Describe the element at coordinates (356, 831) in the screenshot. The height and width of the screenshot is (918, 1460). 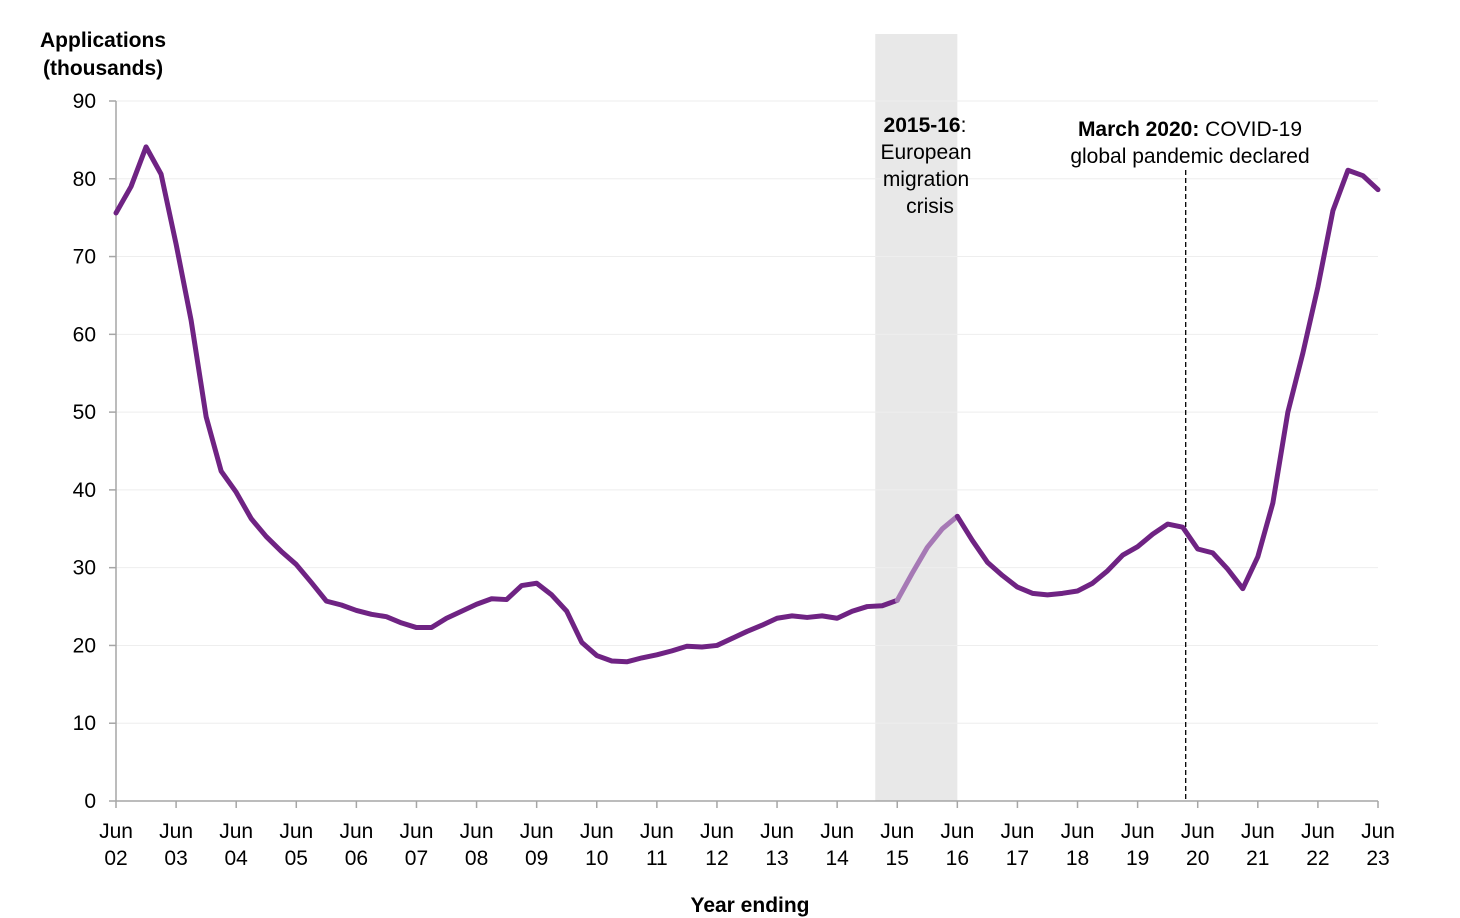
I see `x-tick-label-month-06: Jun` at that location.